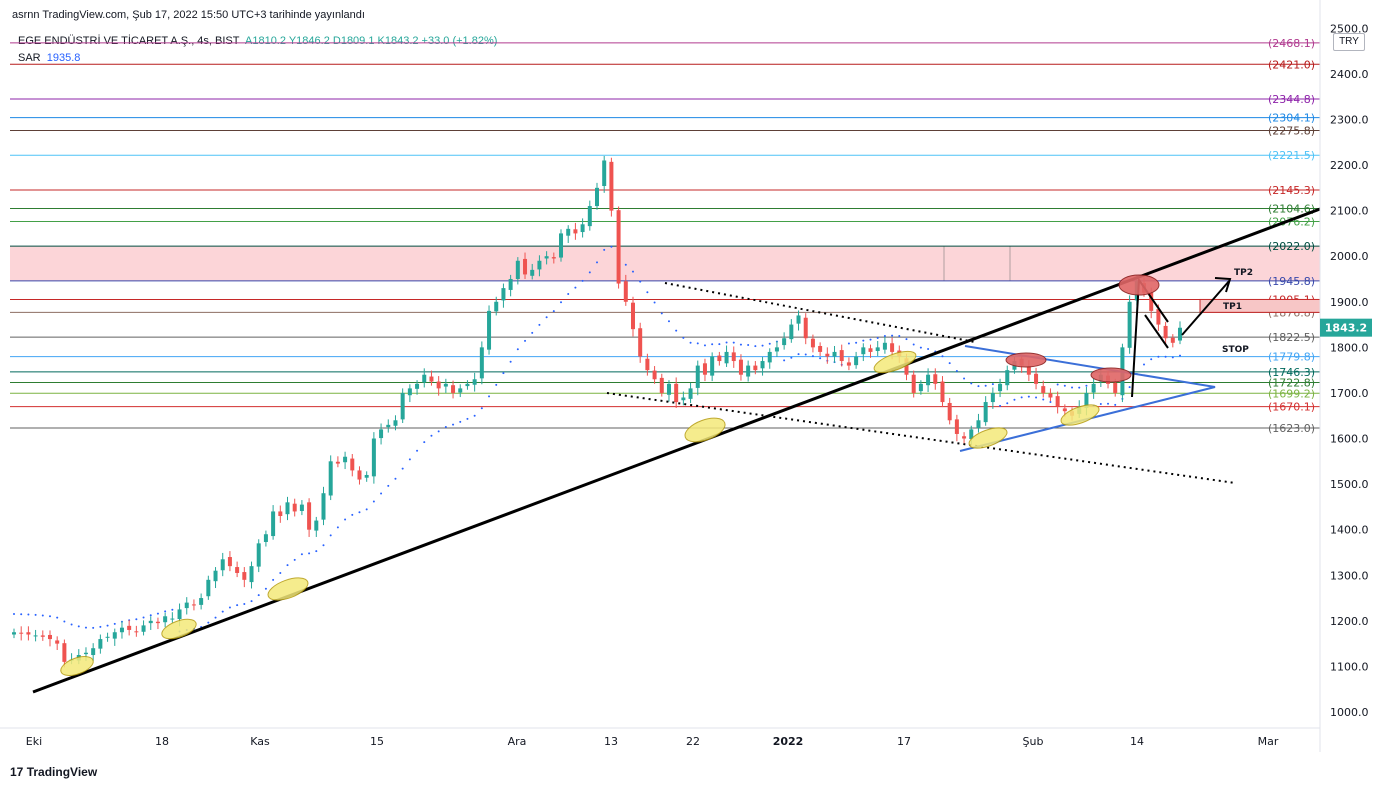  What do you see at coordinates (1223, 285) in the screenshot?
I see `arrow-head` at bounding box center [1223, 285].